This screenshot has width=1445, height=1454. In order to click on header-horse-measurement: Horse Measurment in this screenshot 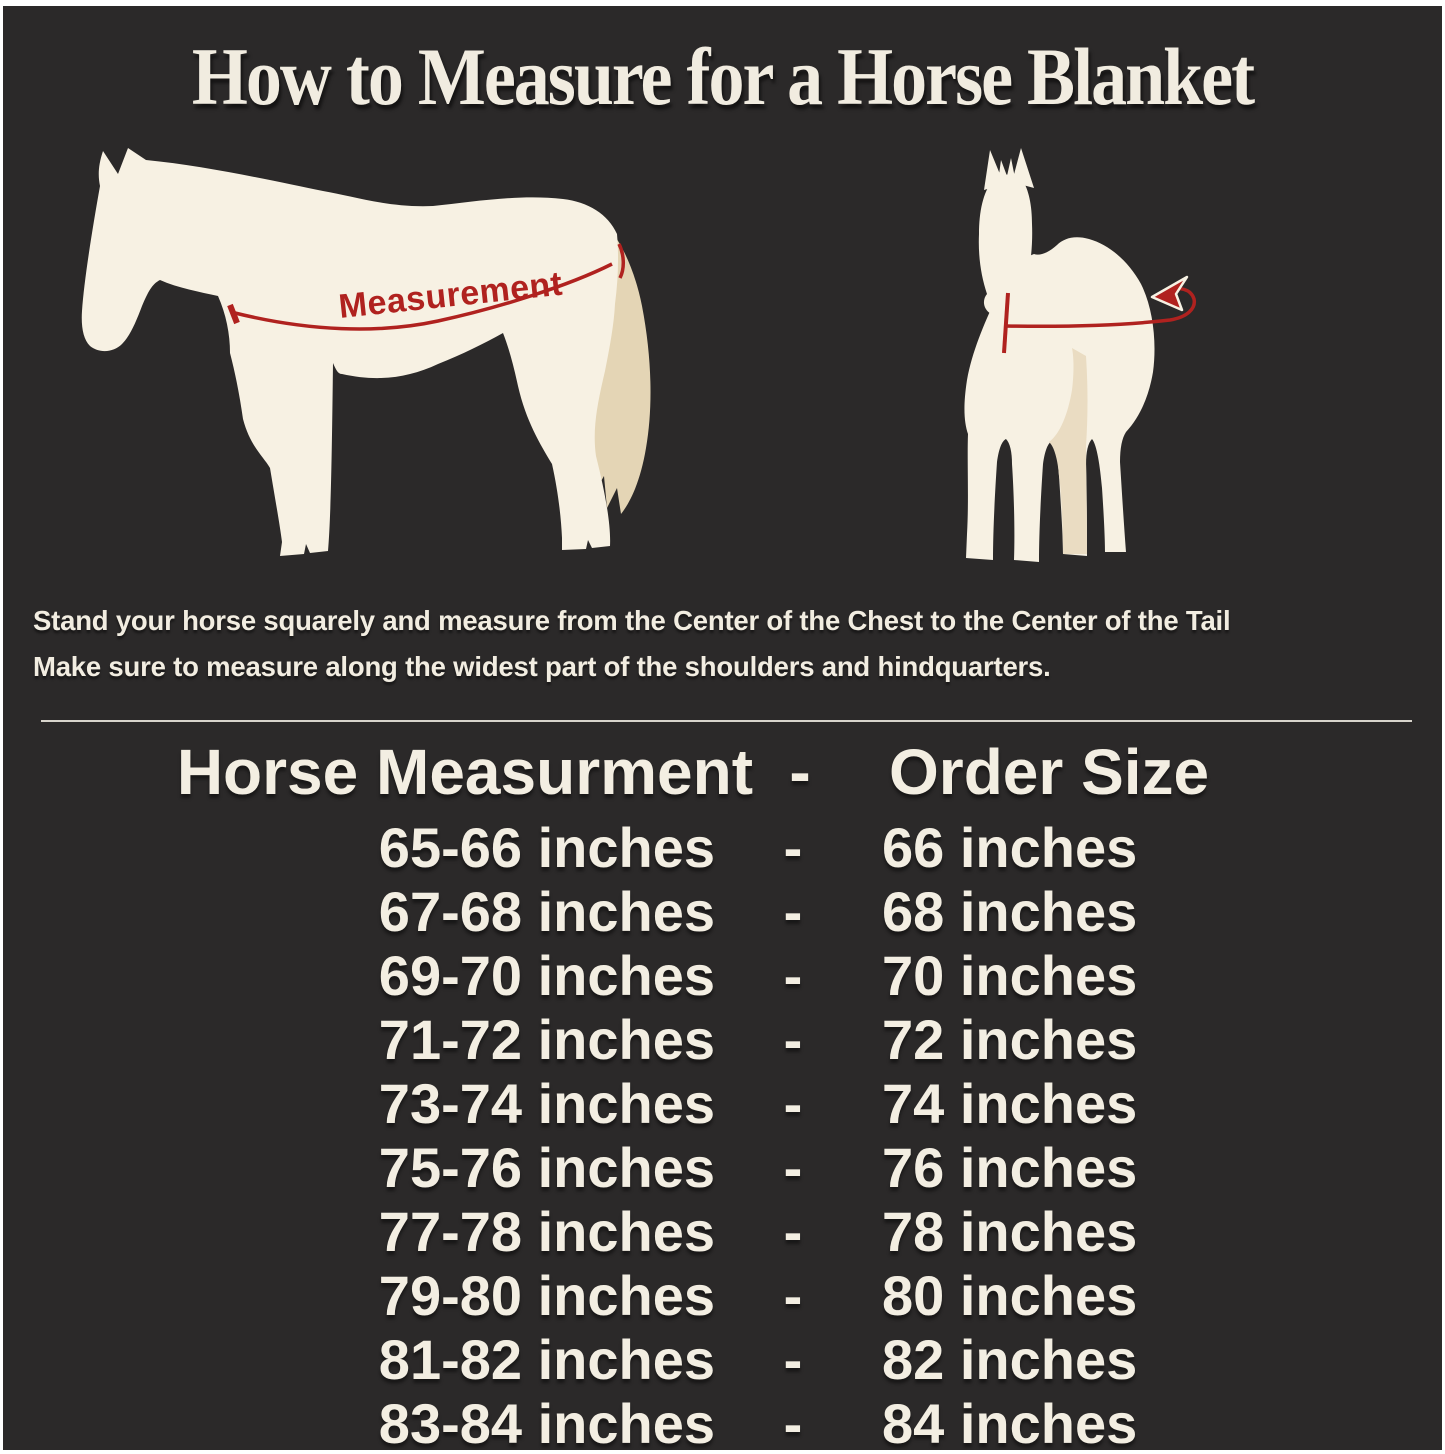, I will do `click(464, 772)`.